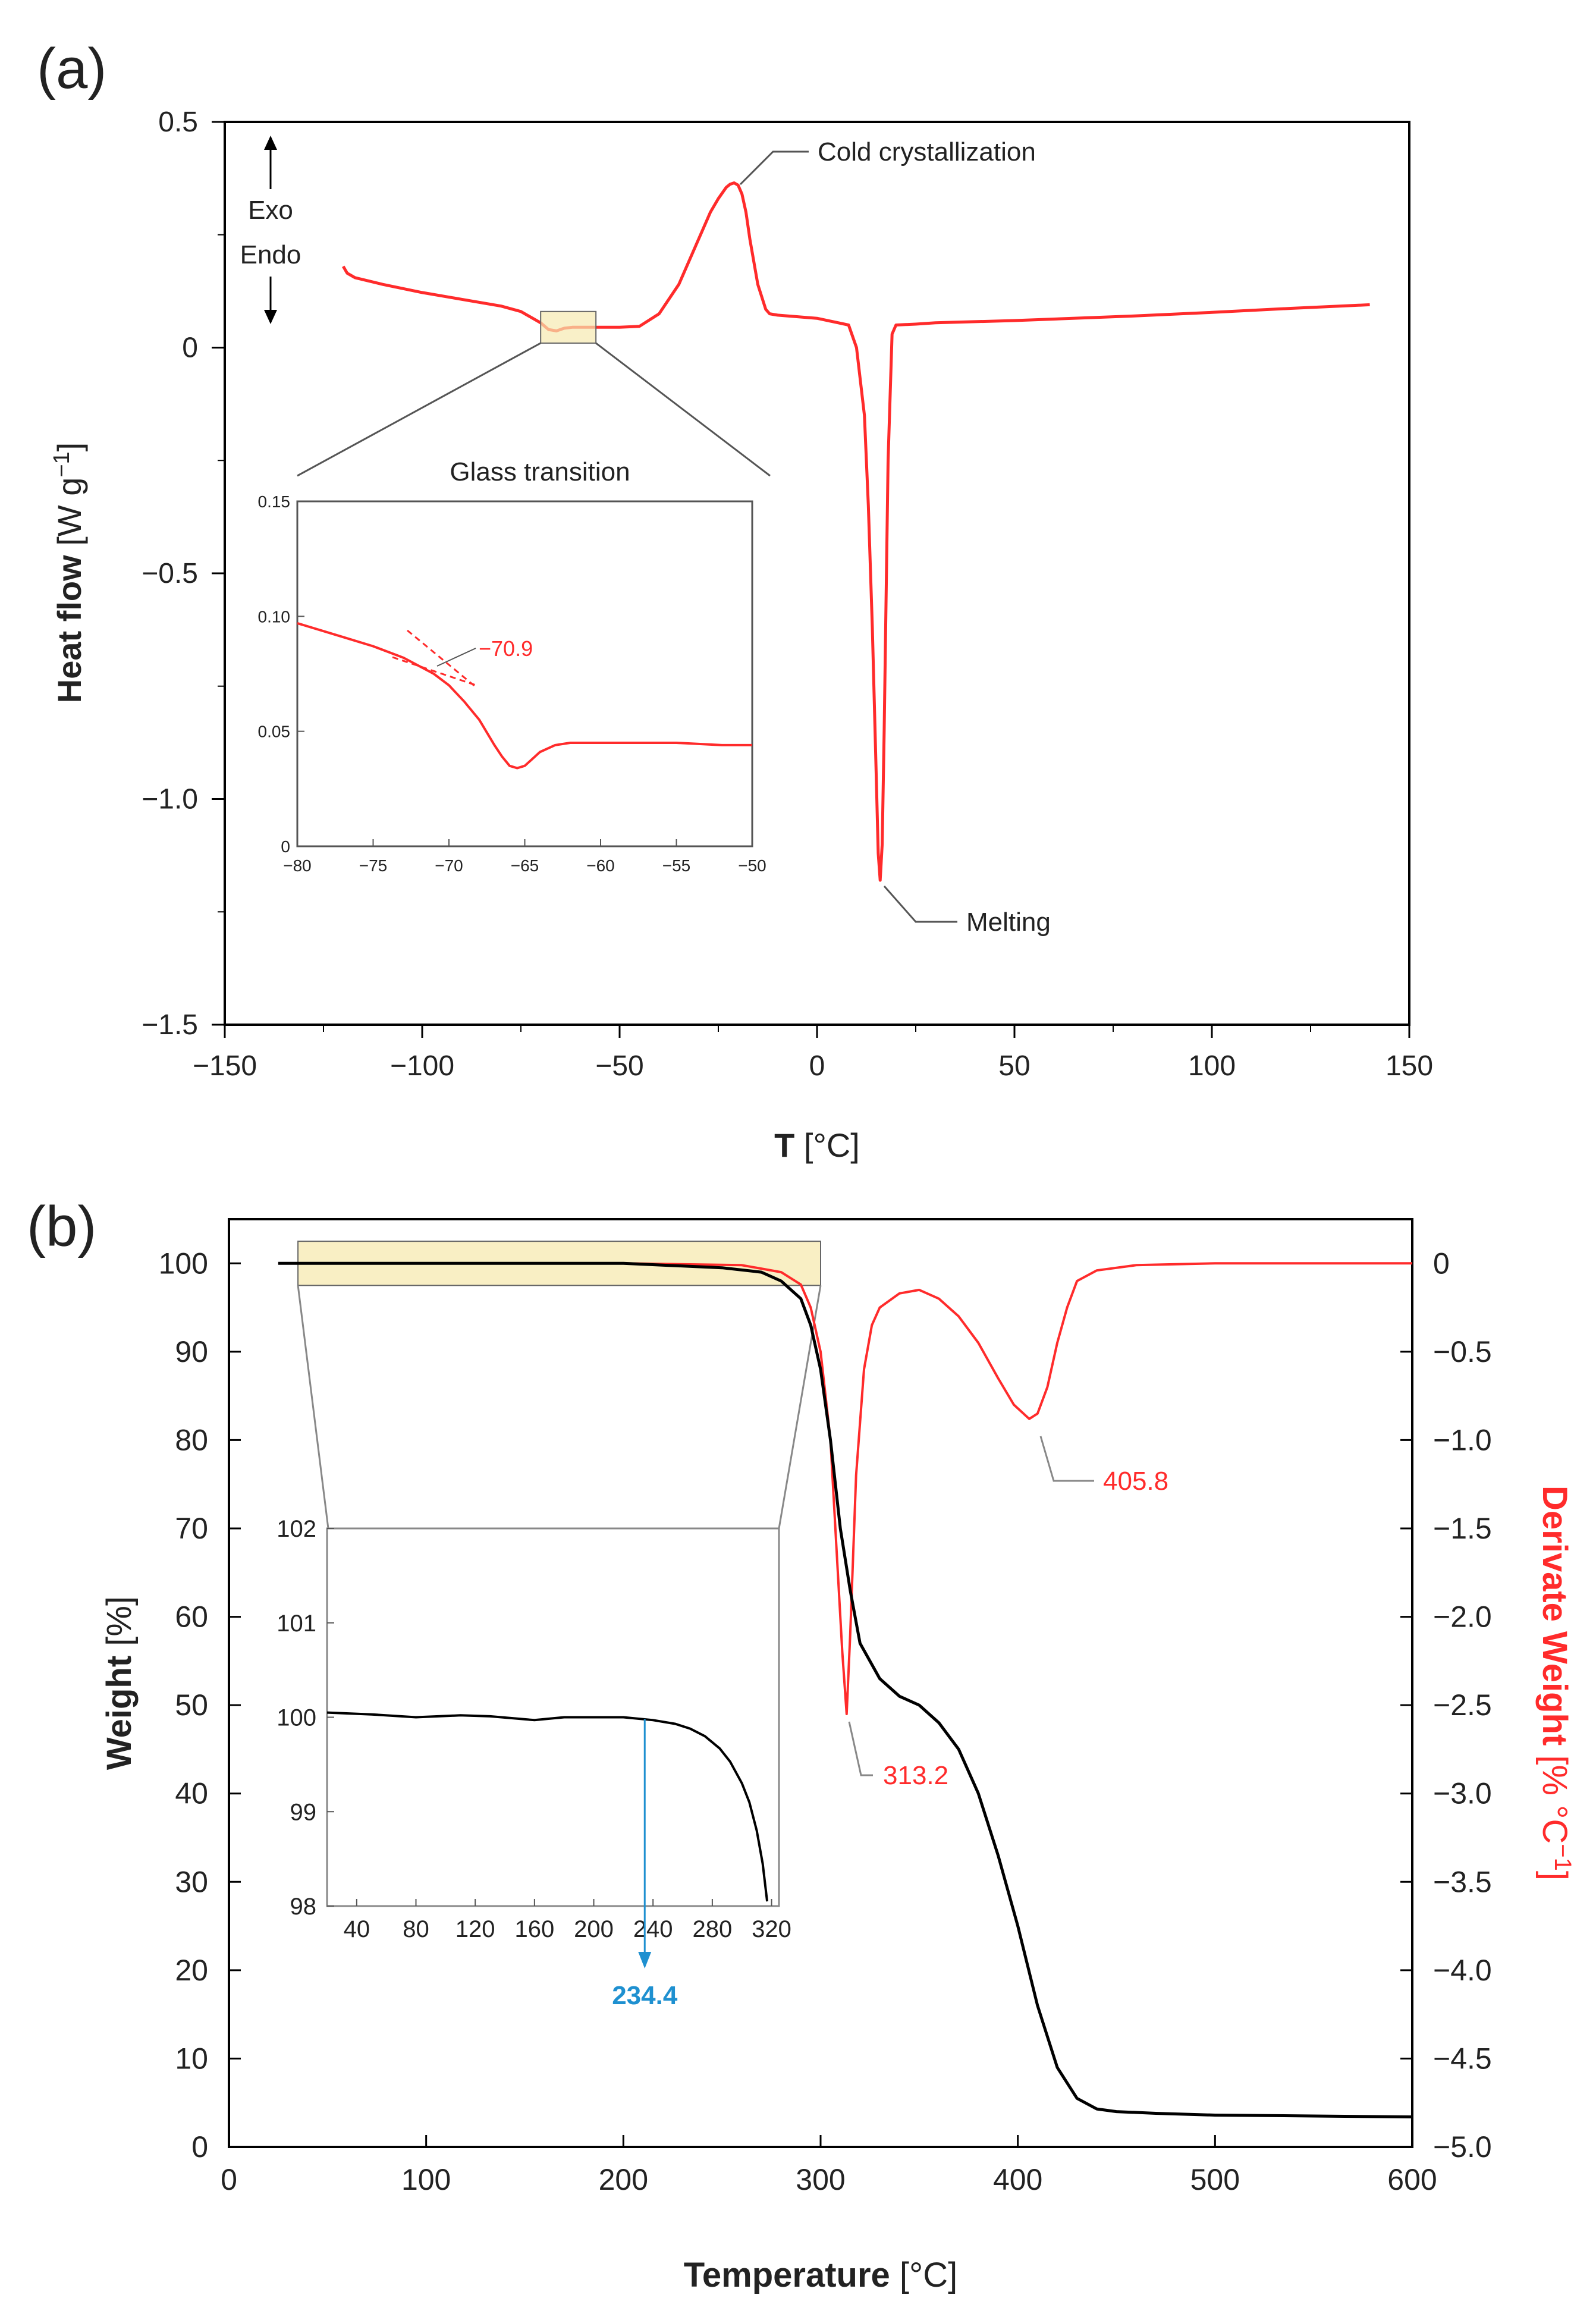  I want to click on tga-inset-x-tick-label: 40, so click(357, 1929).